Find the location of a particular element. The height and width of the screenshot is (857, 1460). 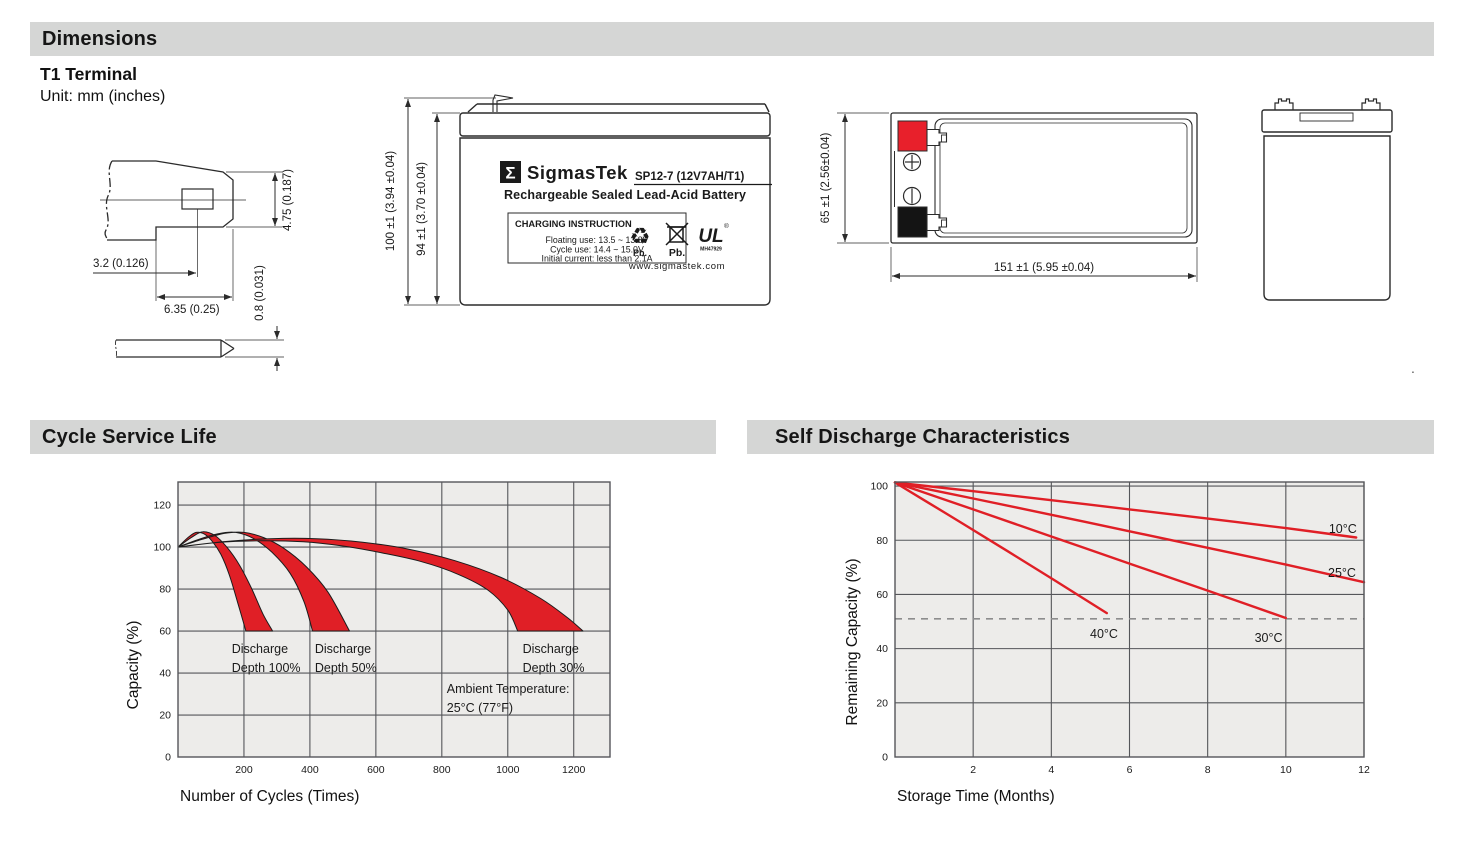

dim-length-label: 151 ±1 (5.95 ±0.04) is located at coordinates (1044, 268).